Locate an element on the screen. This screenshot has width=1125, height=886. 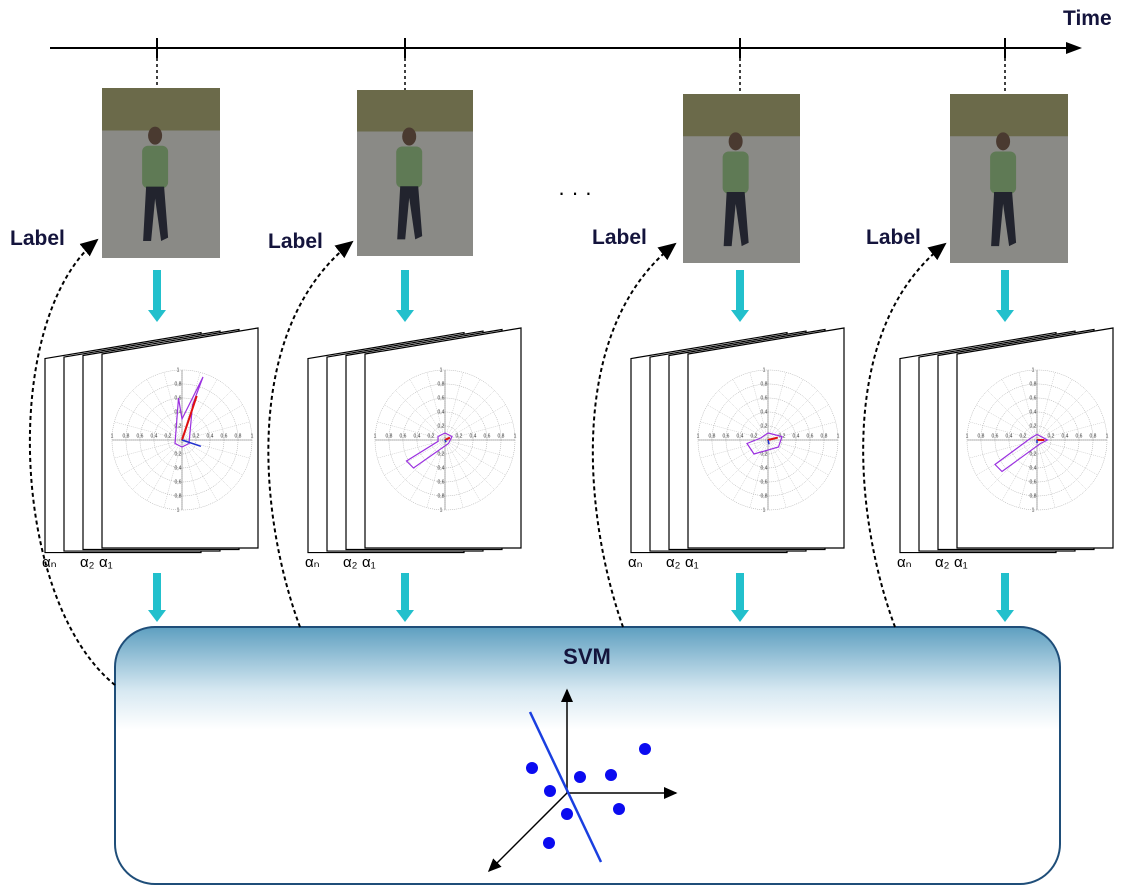
polar-shape is located at coordinates (764, 443).